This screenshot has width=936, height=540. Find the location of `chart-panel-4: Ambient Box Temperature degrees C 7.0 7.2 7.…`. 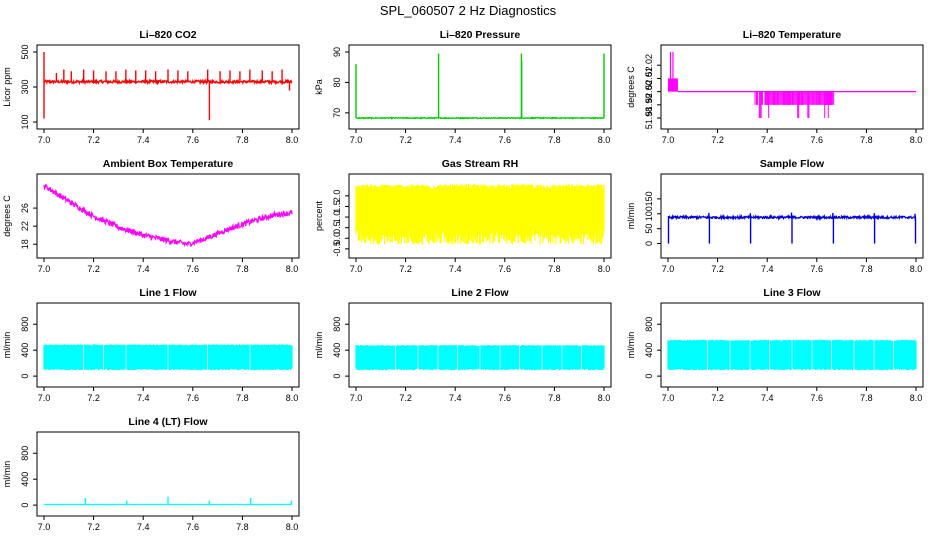

chart-panel-4: Ambient Box Temperature degrees C 7.0 7.2 7.… is located at coordinates (151, 216).